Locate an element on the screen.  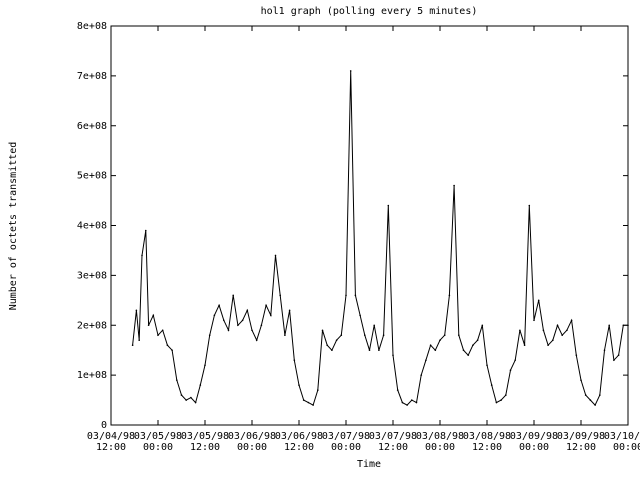
y-tick-label: 0 is located at coordinates (104, 425).